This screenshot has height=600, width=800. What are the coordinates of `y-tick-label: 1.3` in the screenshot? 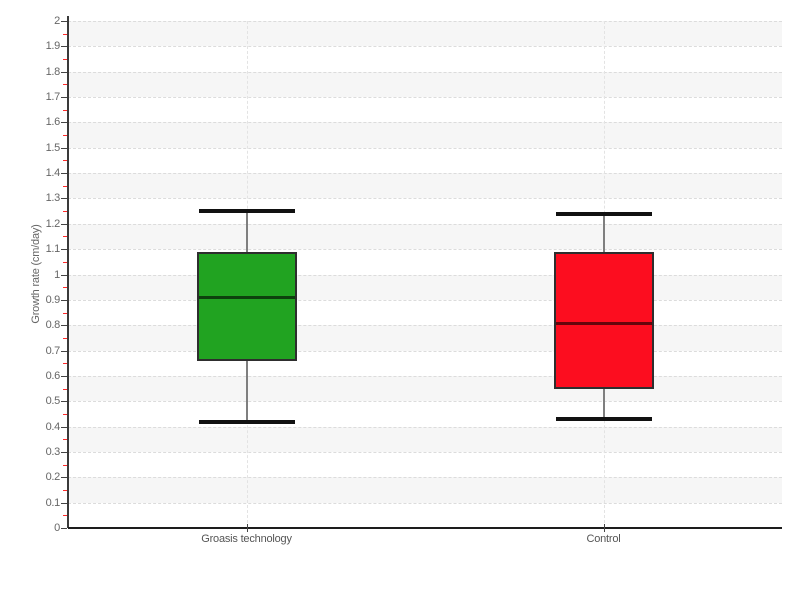 It's located at (53, 198).